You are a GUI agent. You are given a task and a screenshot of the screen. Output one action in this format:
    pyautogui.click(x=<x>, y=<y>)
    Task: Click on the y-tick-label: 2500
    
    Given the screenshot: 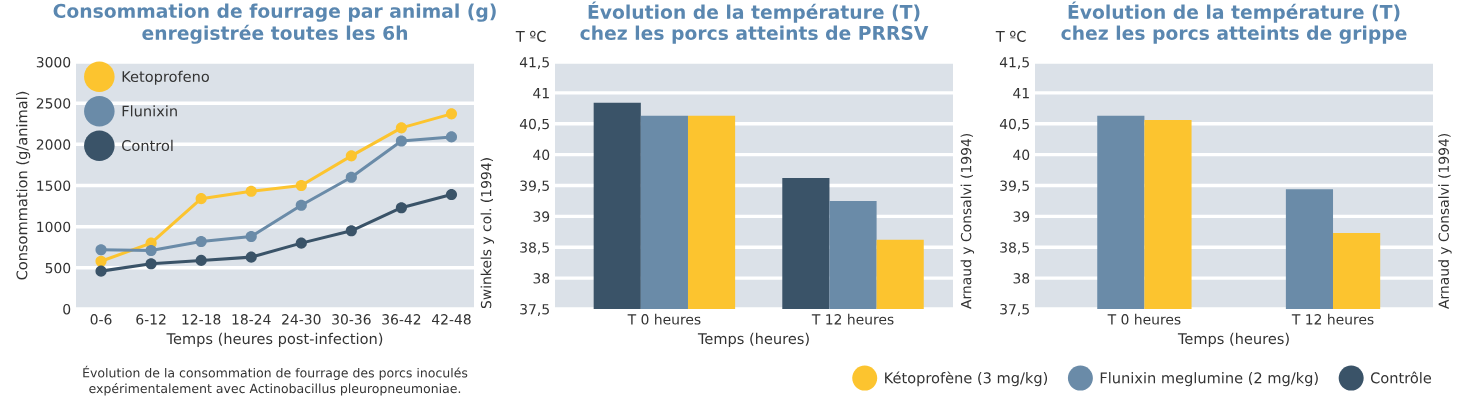 What is the action you would take?
    pyautogui.click(x=53, y=103)
    